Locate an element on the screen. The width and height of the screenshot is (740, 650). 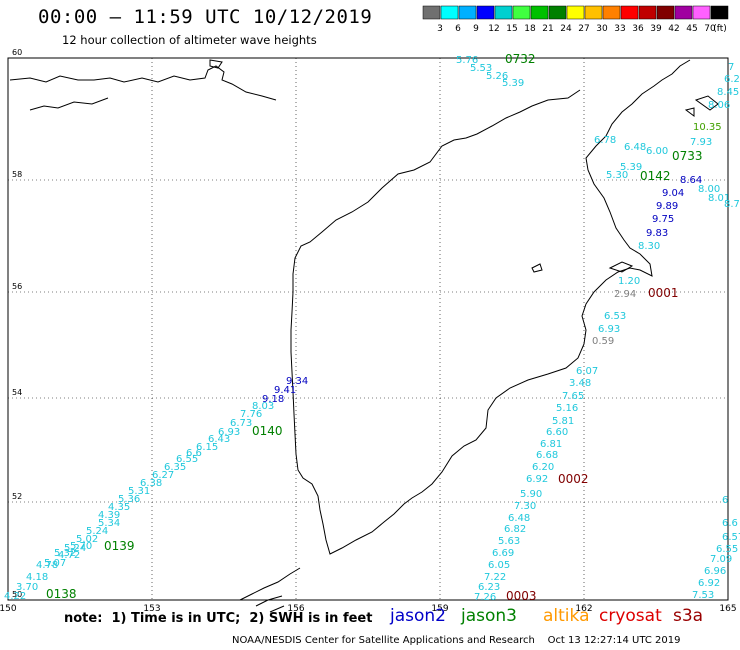
wave-height-label: 6.82 is located at coordinates (515, 529).